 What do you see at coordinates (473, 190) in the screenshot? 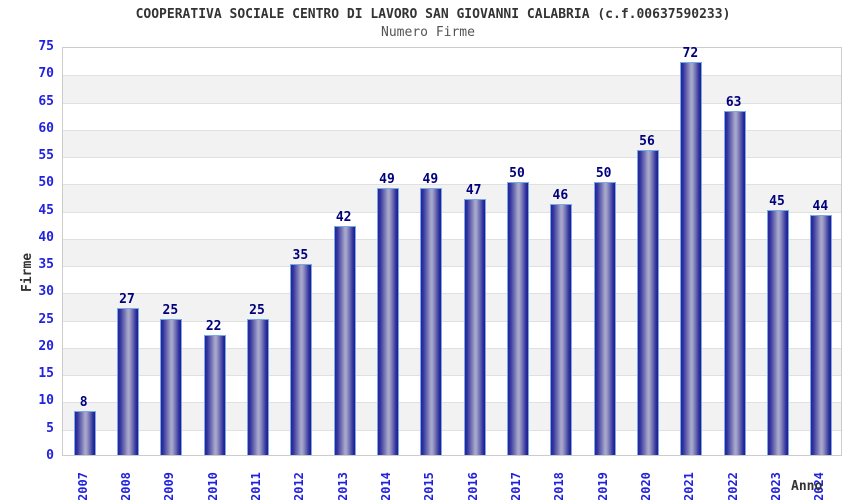
I see `bar-value-label: 47` at bounding box center [473, 190].